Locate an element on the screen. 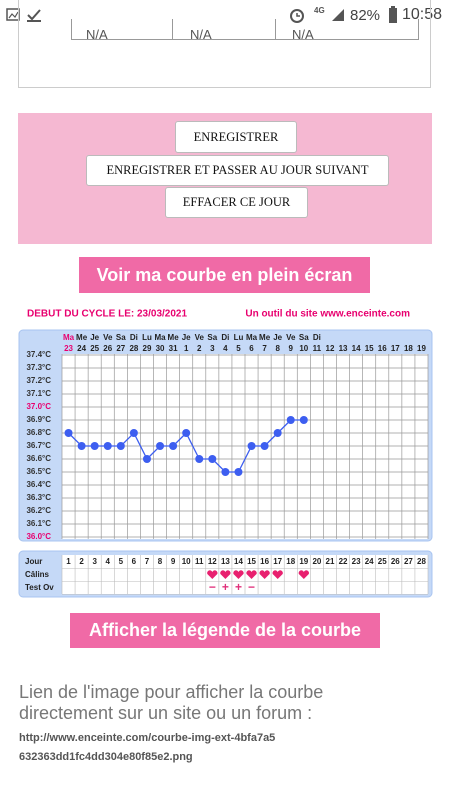 Image resolution: width=450 pixels, height=800 pixels. y-tick-label: 37.3°C is located at coordinates (38, 367).